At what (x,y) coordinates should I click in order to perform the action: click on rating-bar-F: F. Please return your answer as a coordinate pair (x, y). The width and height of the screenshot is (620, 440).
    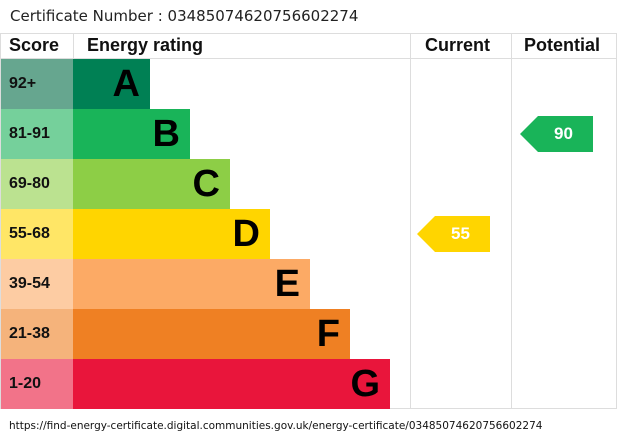
    Looking at the image, I should click on (211, 334).